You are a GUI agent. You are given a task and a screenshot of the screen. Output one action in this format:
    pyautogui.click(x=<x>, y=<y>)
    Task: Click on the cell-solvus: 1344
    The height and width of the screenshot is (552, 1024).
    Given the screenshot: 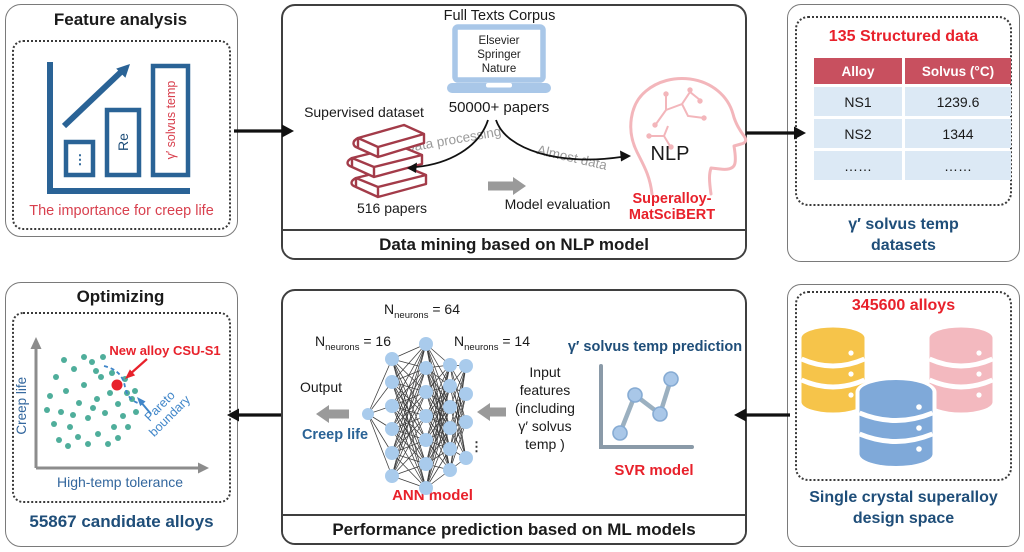 What is the action you would take?
    pyautogui.click(x=958, y=133)
    